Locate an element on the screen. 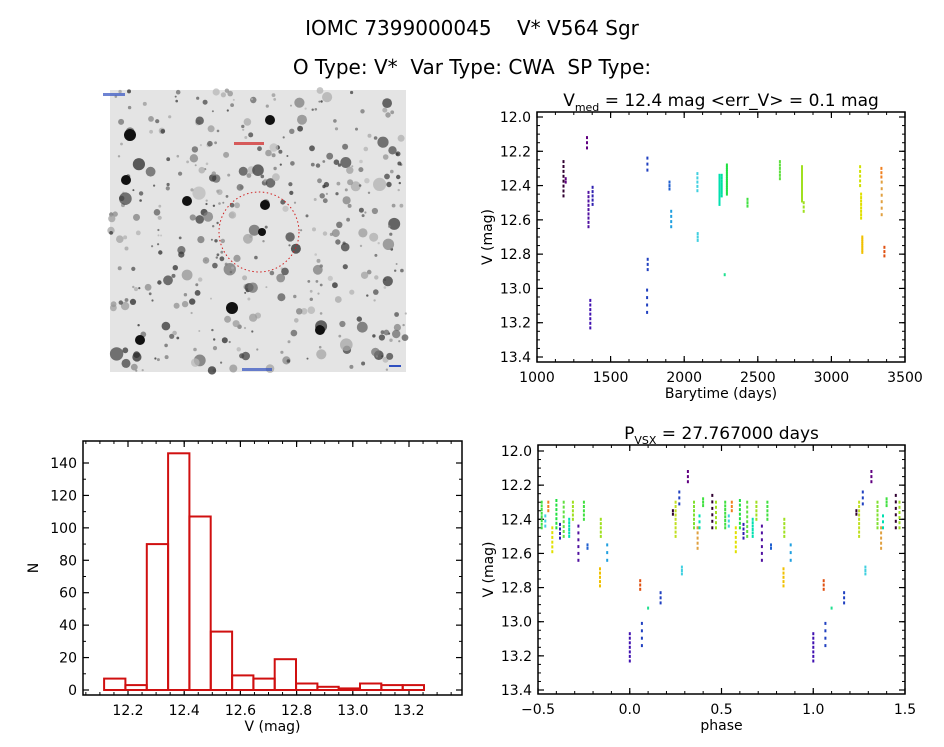  x-tick-label: 3000 is located at coordinates (832, 378).